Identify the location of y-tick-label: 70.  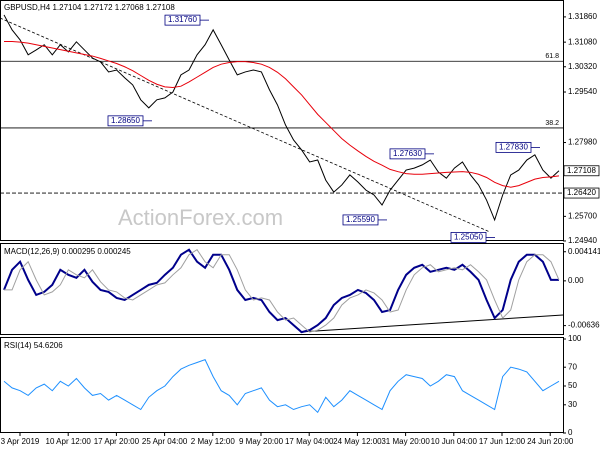
(572, 366).